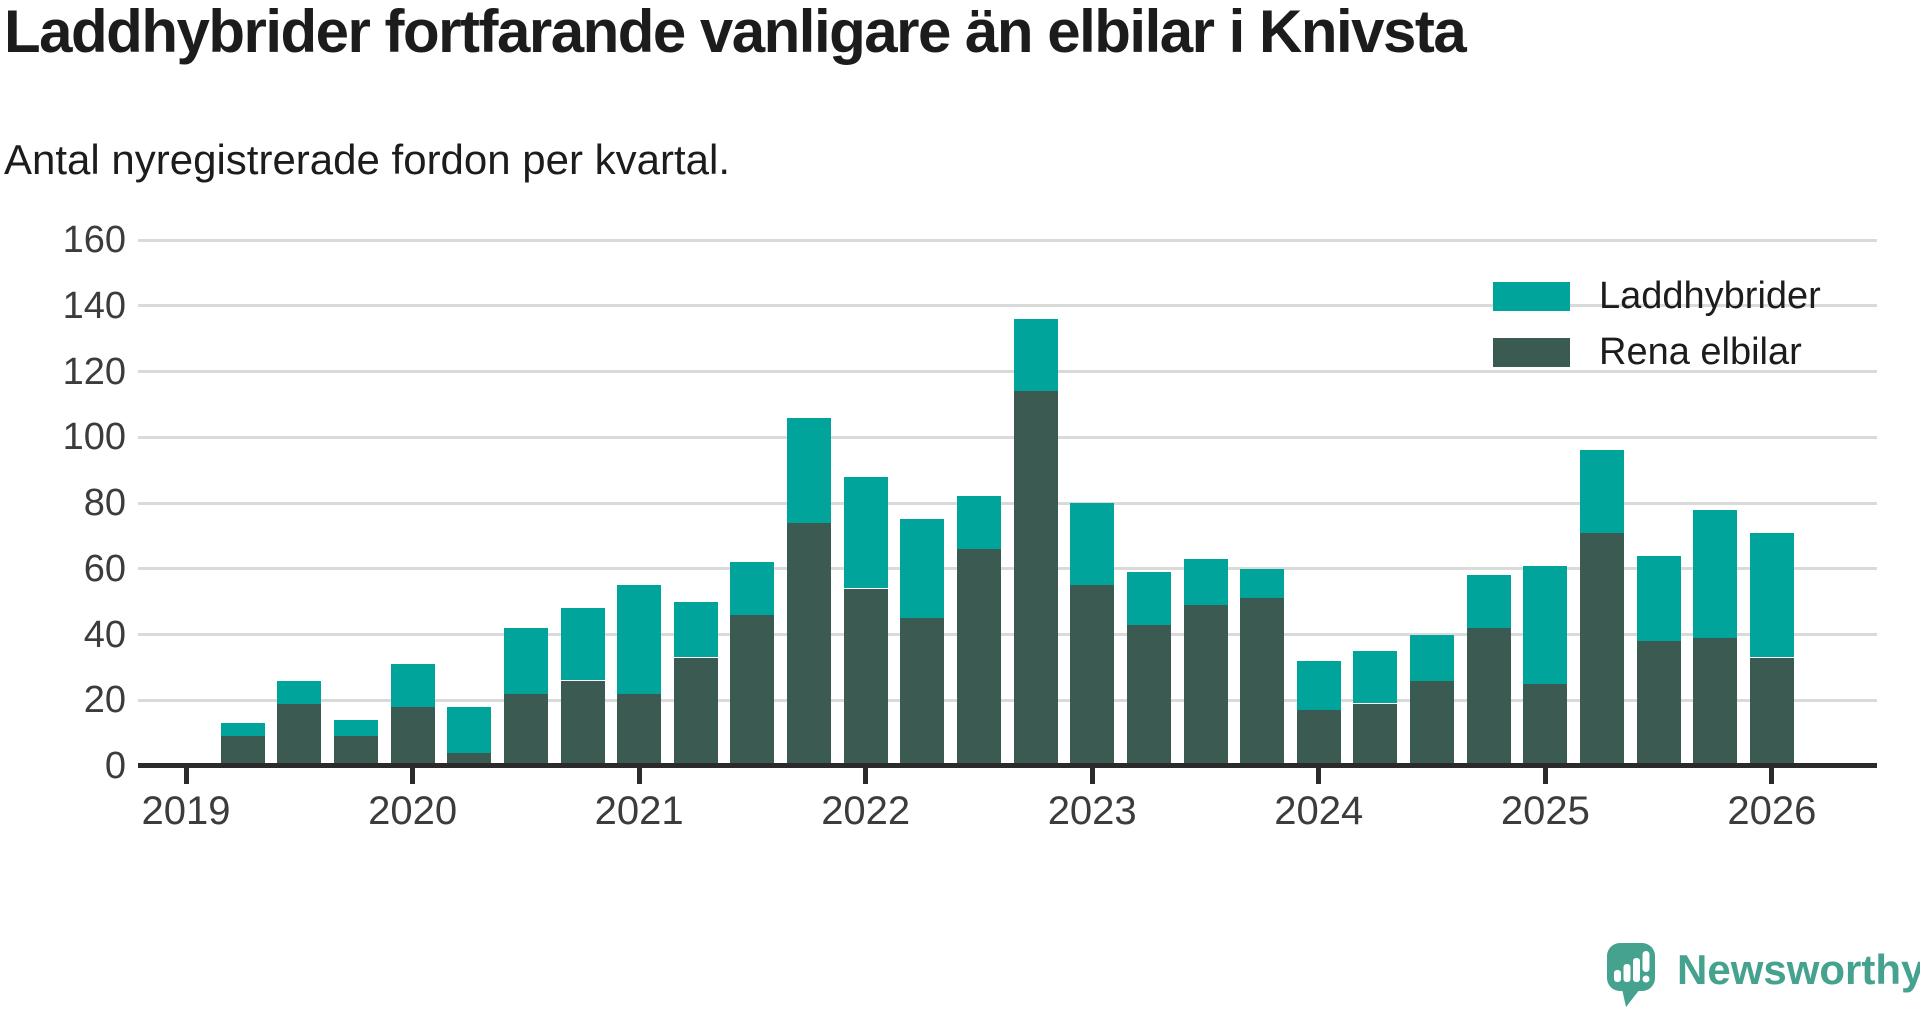 Image resolution: width=1920 pixels, height=1010 pixels. What do you see at coordinates (695, 629) in the screenshot?
I see `bar-segment-laddhybrider-2021-Q2` at bounding box center [695, 629].